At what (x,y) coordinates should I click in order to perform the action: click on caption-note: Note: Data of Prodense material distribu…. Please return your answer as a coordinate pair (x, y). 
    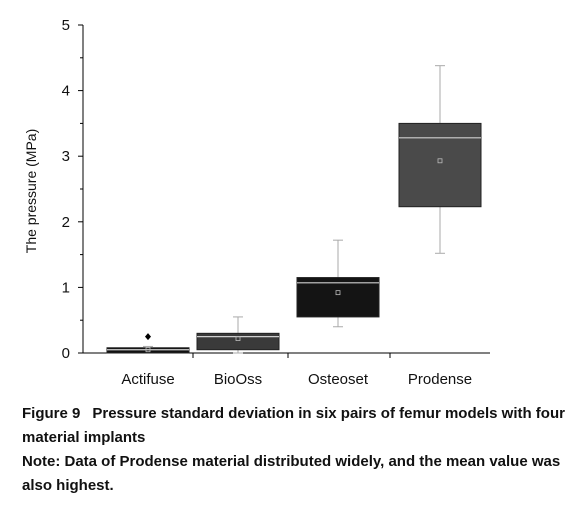
    Looking at the image, I should click on (291, 473).